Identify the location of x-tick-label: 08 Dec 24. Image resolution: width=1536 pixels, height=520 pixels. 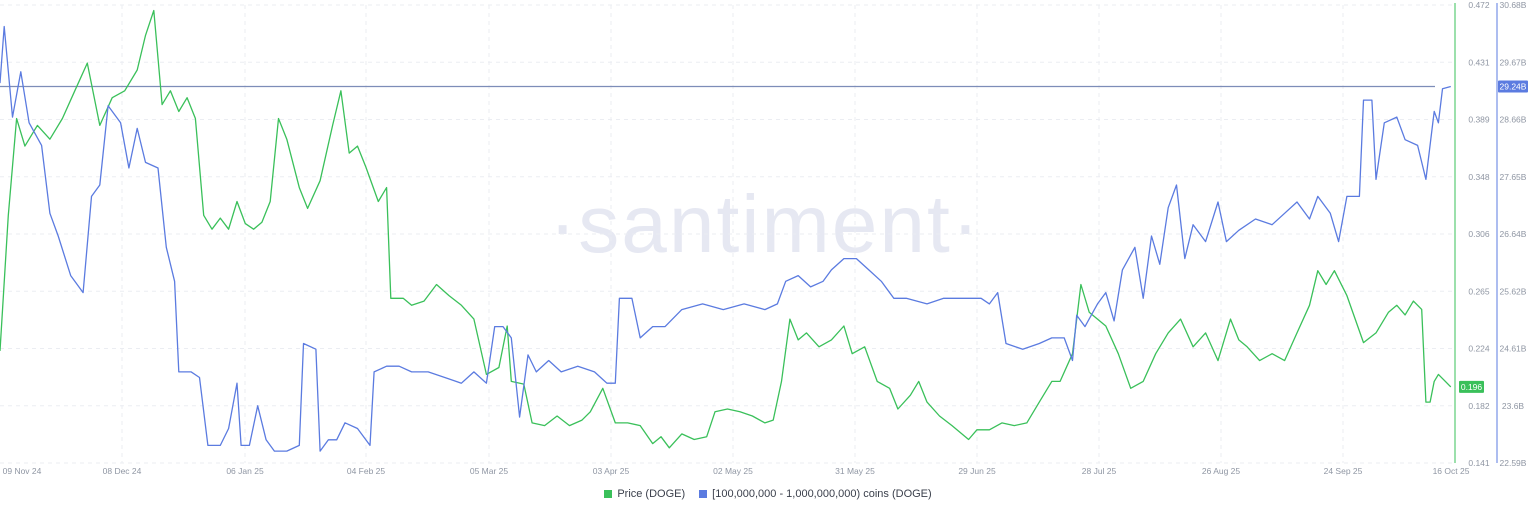
(122, 471).